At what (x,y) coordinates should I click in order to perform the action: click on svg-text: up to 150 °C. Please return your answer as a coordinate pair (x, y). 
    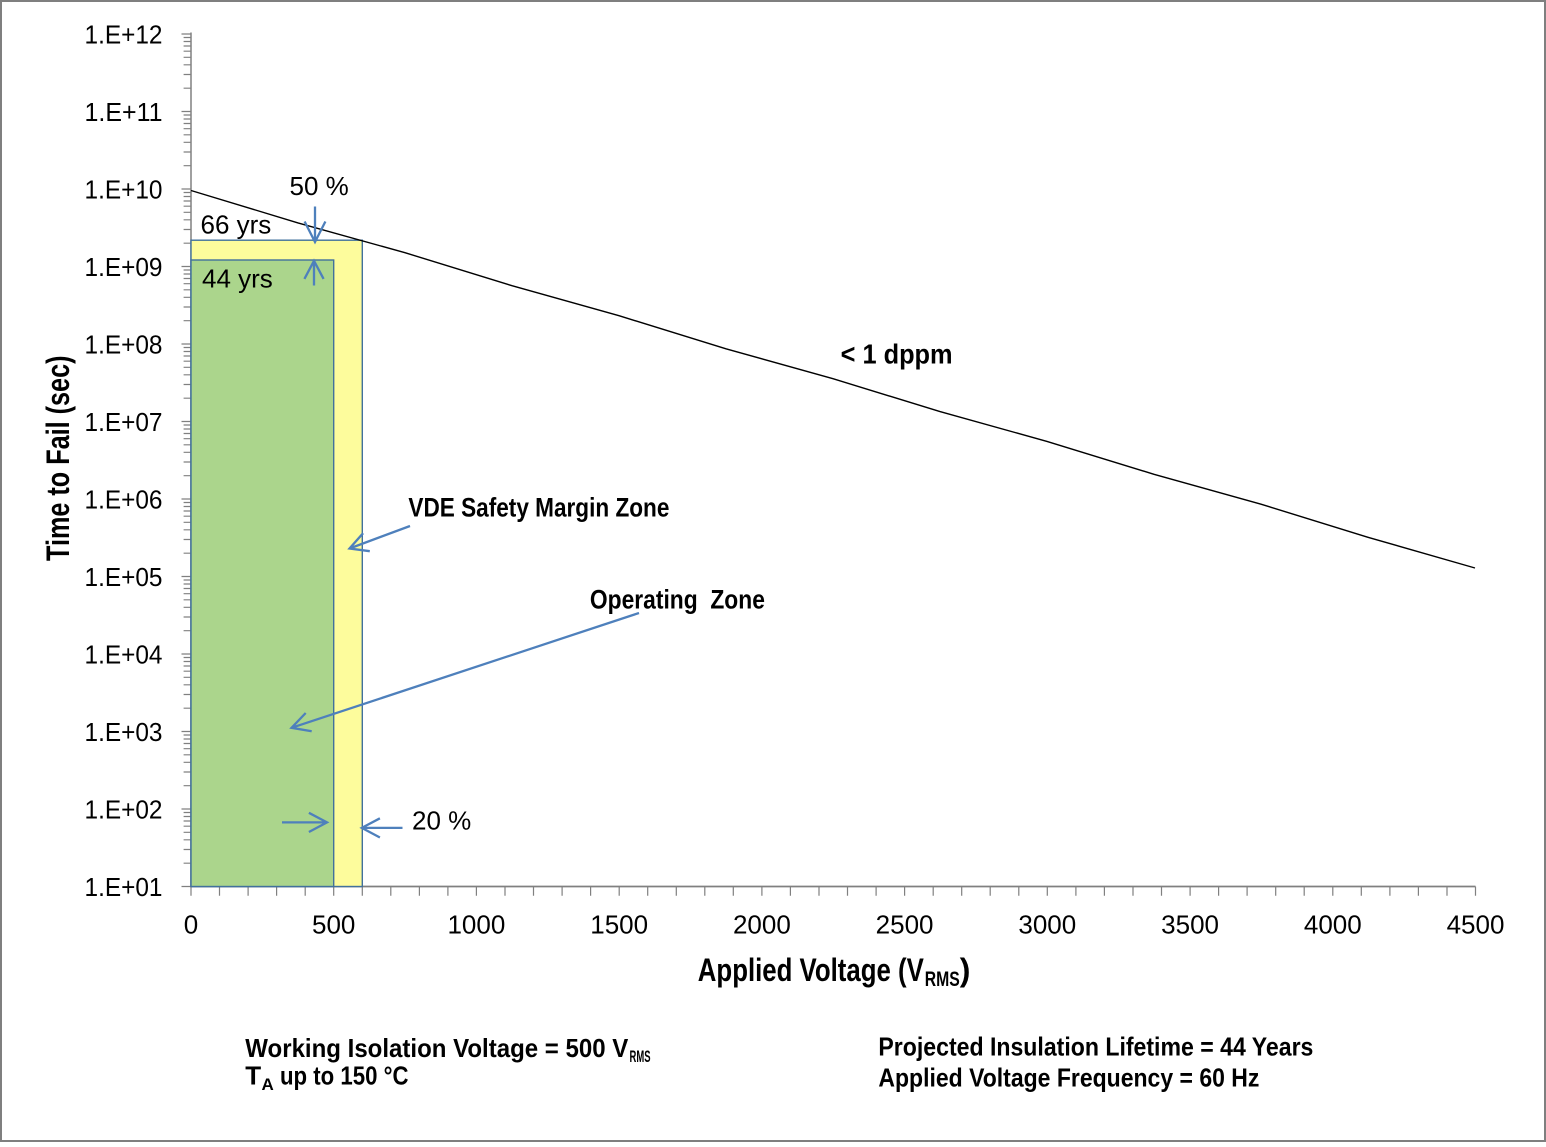
    Looking at the image, I should click on (344, 1076).